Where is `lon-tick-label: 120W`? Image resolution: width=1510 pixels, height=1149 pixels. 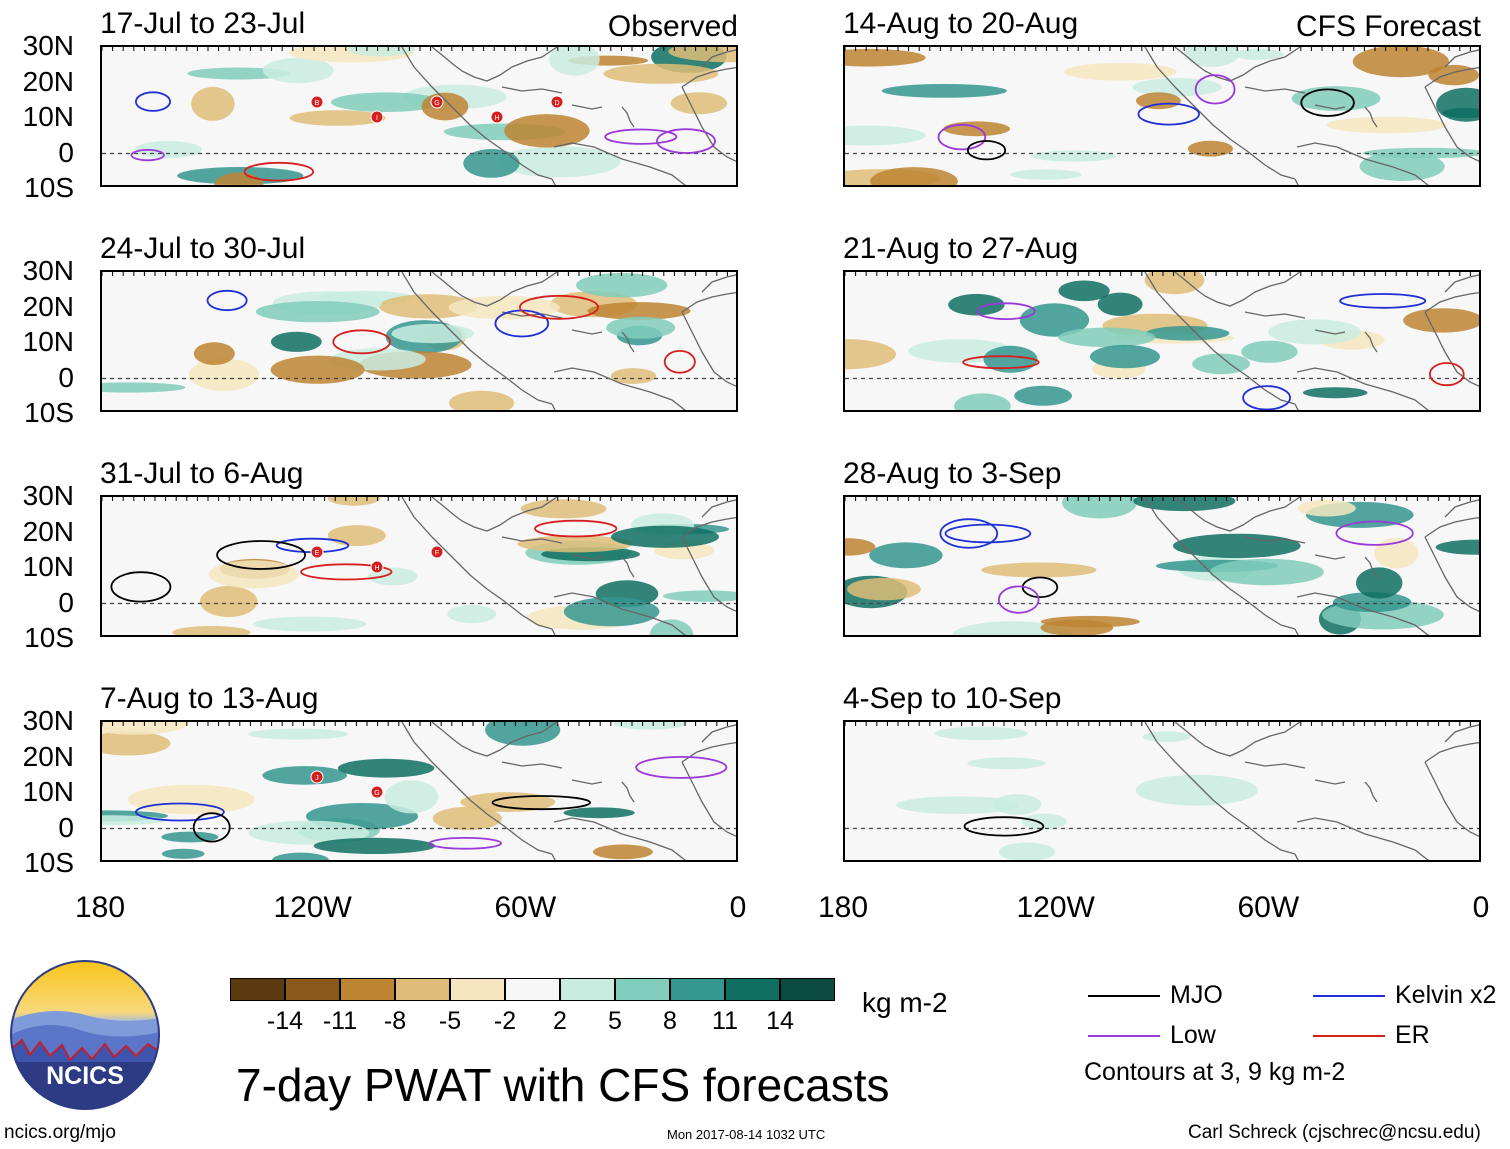
lon-tick-label: 120W is located at coordinates (312, 907).